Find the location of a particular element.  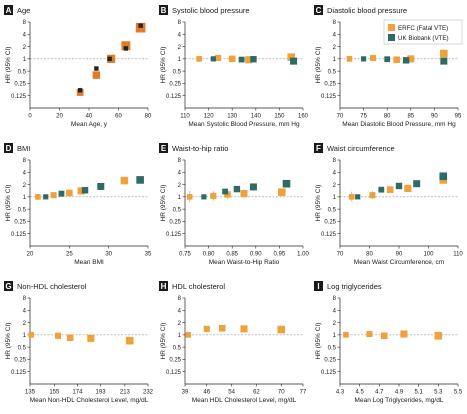

x-axis-label: Mean Non-HDL Cholesterol Level, mg/dL is located at coordinates (89, 400).